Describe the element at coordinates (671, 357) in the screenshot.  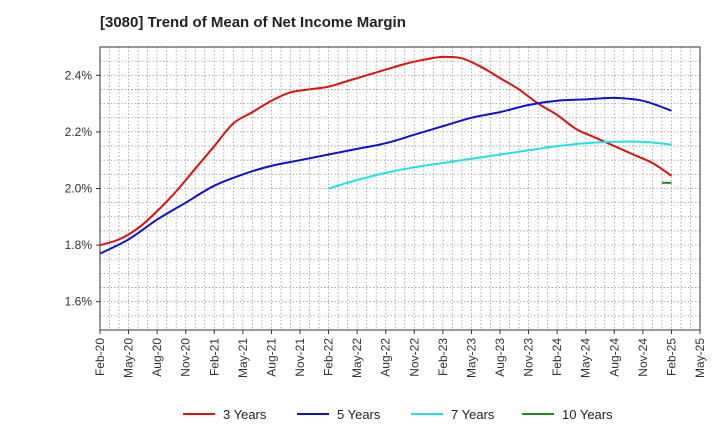
I see `x-tick-label: Feb-25` at that location.